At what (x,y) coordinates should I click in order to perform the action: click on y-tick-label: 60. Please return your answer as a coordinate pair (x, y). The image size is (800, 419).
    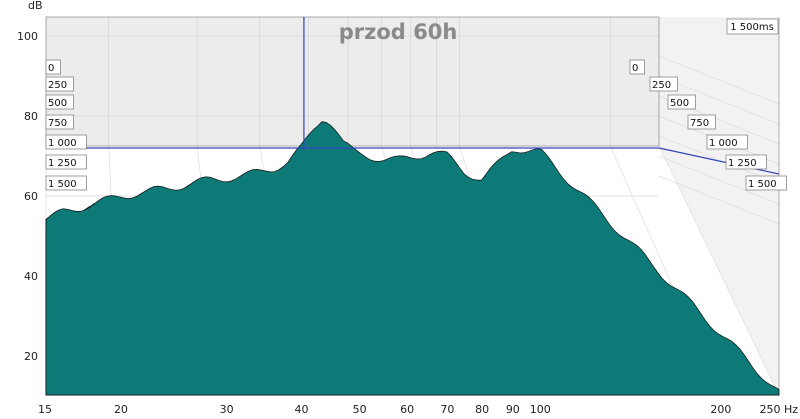
    Looking at the image, I should click on (31, 196).